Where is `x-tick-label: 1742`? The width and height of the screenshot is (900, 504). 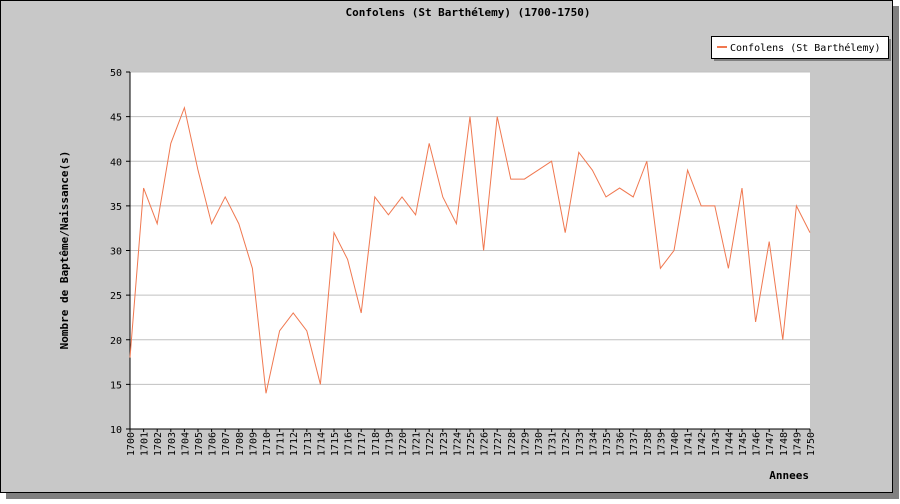 x-tick-label: 1742 is located at coordinates (702, 444).